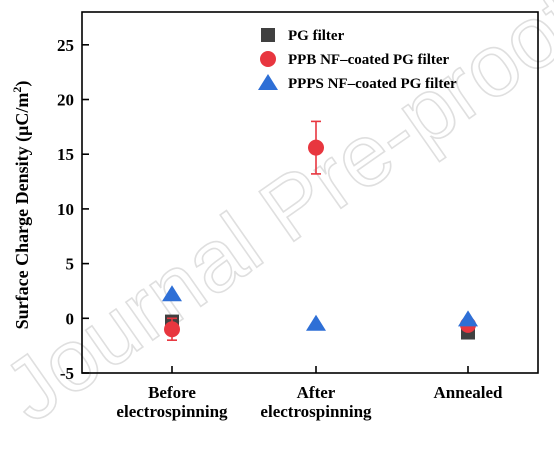 This screenshot has width=554, height=450. I want to click on legend-triangle-marker, so click(268, 82).